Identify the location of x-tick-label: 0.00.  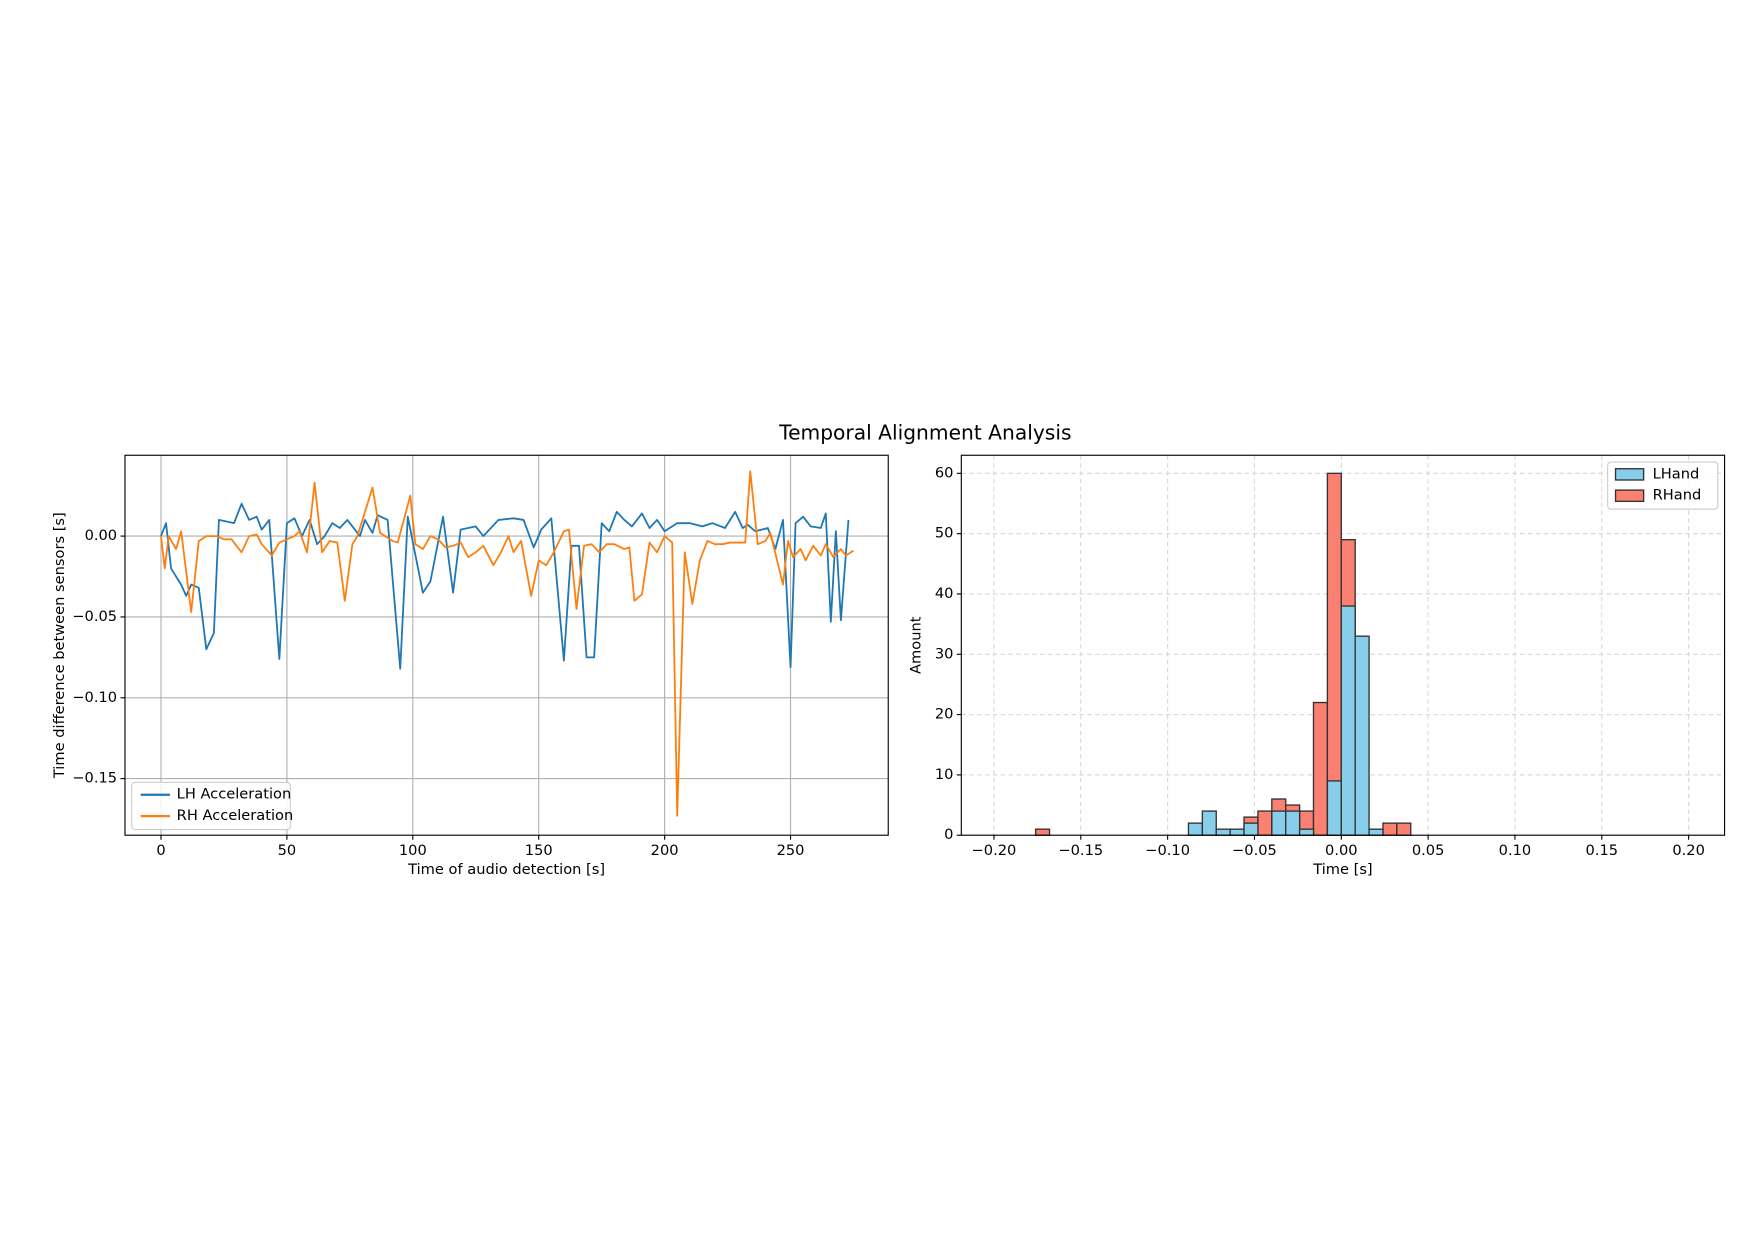
(1341, 850).